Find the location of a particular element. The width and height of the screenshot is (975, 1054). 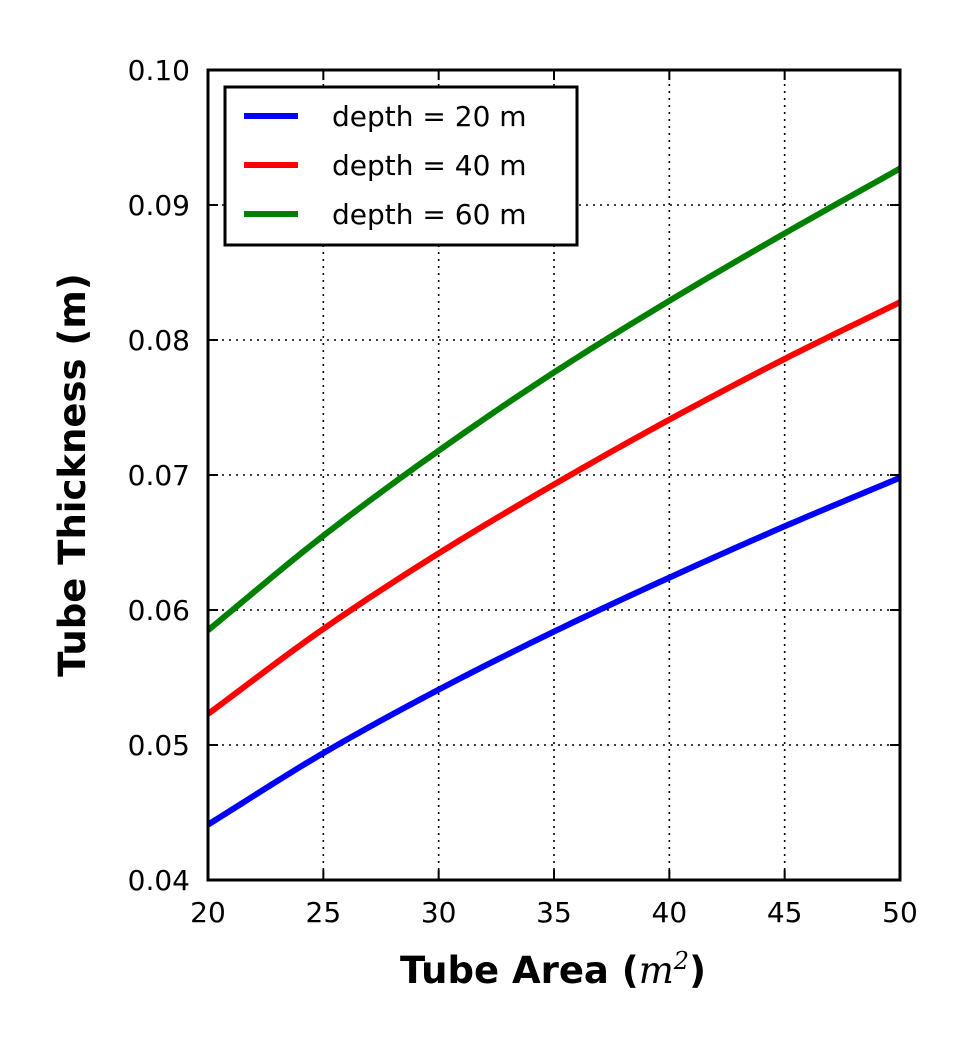

legend-label-2: depth = 40 m is located at coordinates (429, 165).